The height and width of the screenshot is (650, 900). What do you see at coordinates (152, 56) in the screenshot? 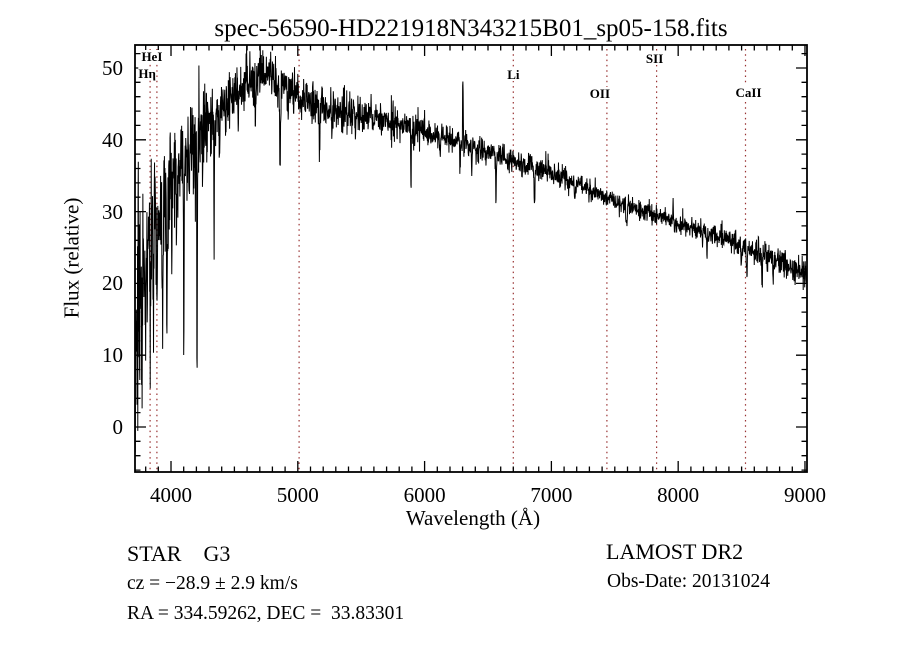
I see `spectral-line-label: HeI` at bounding box center [152, 56].